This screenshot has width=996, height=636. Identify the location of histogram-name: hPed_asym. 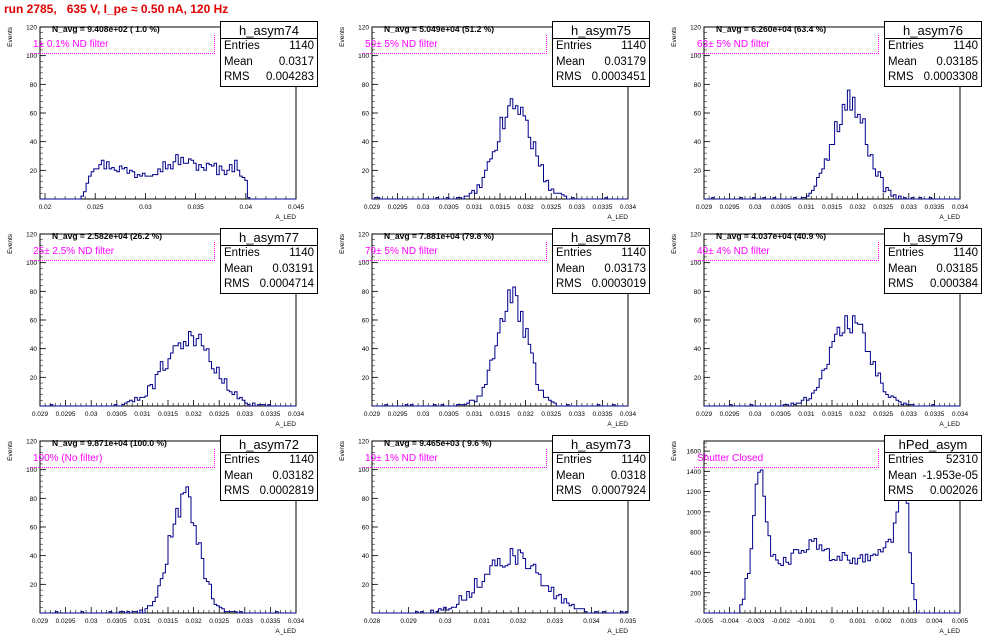
(933, 444).